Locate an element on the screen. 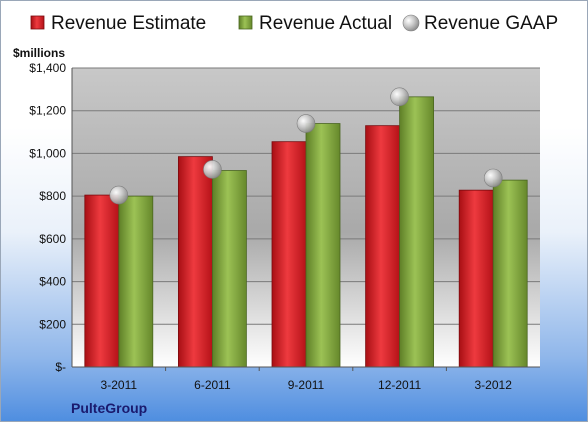  legend-entry: Revenue Actual is located at coordinates (325, 23).